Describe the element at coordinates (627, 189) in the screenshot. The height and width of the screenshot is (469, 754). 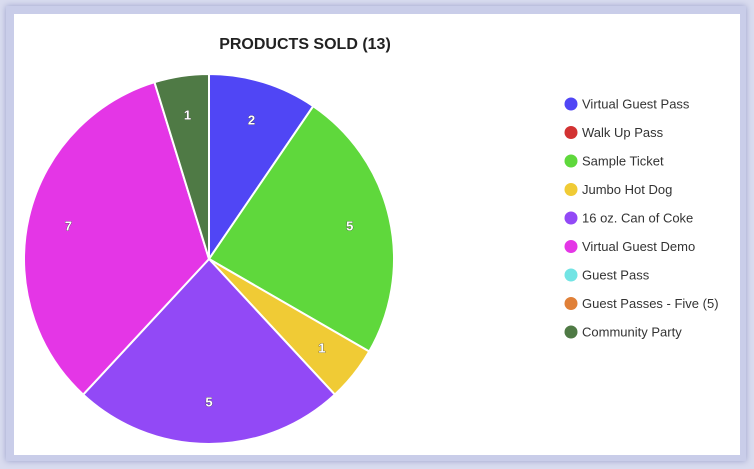
I see `legend-label: Jumbo Hot Dog` at that location.